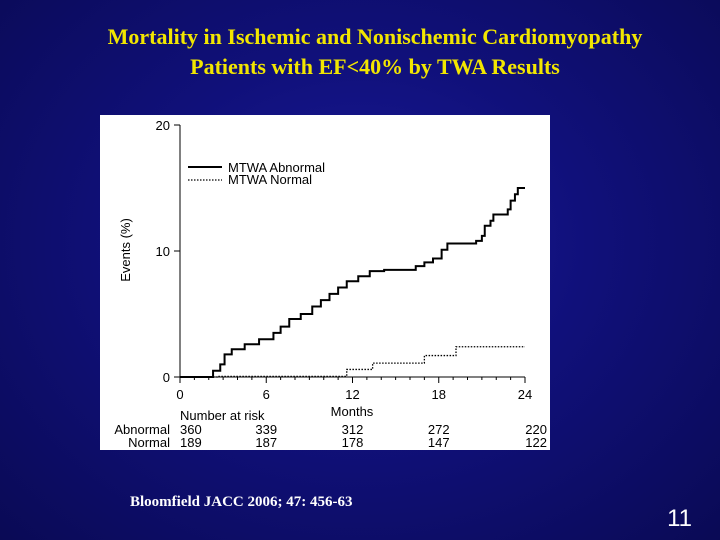  I want to click on x-tick-label: 6, so click(266, 394).